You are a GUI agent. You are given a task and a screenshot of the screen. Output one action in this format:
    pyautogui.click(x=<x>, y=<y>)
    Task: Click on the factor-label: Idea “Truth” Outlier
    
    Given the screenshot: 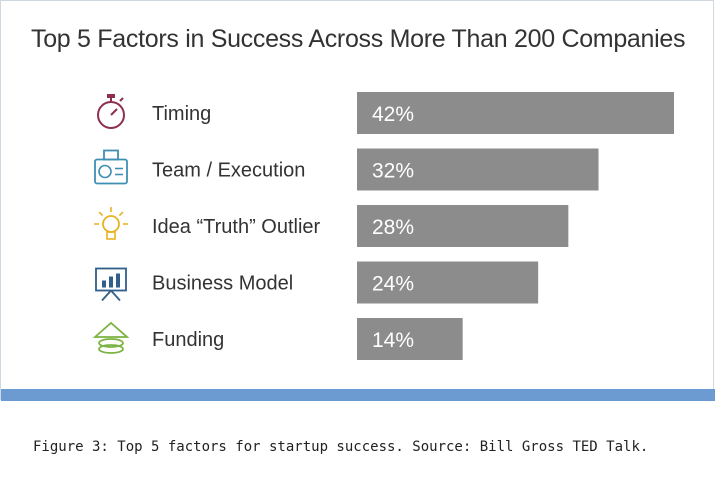 What is the action you would take?
    pyautogui.click(x=236, y=227)
    